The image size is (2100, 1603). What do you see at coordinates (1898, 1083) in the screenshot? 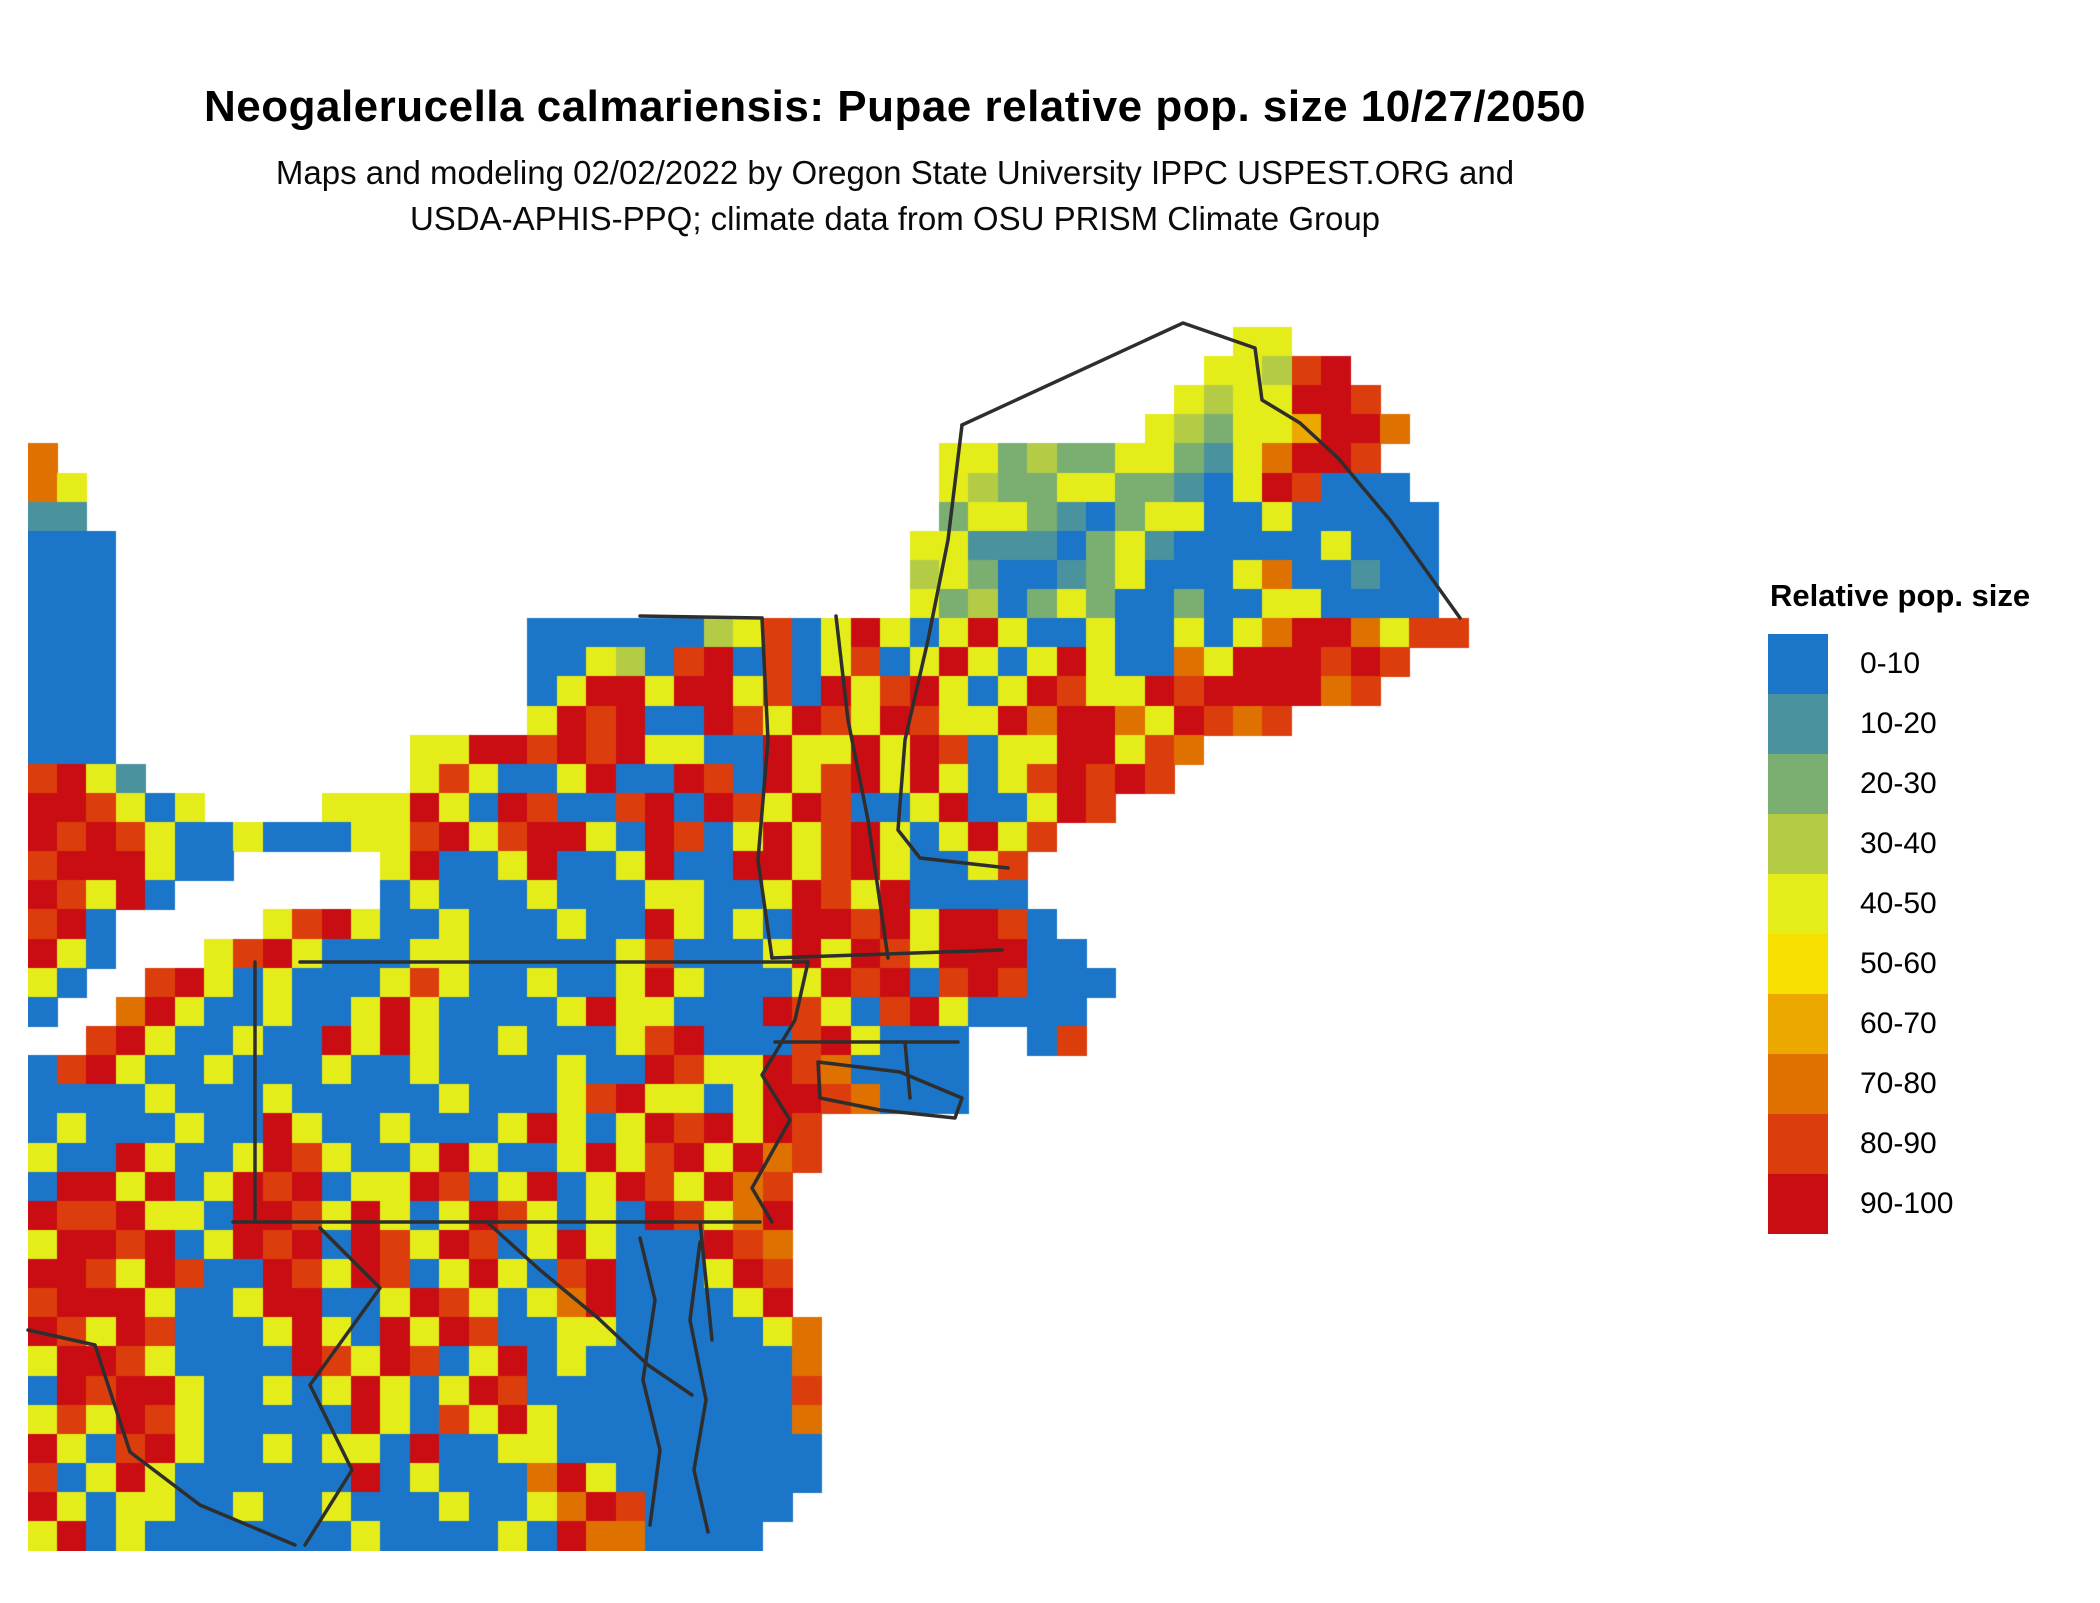
I see `legend-range-label: 70-80` at bounding box center [1898, 1083].